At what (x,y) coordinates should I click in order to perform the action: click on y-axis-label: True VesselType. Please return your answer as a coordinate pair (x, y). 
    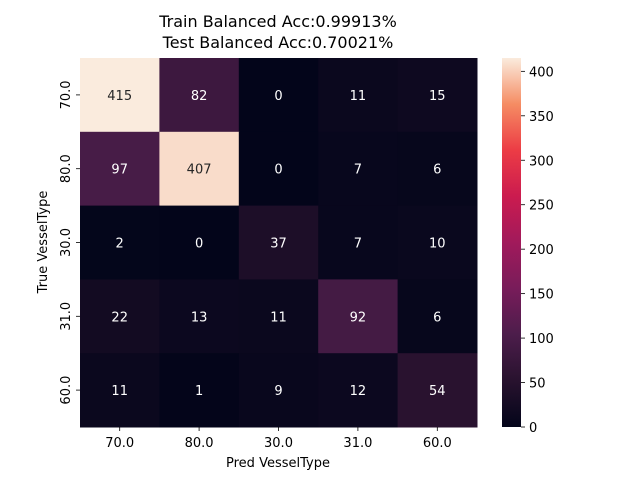
    Looking at the image, I should click on (43, 243).